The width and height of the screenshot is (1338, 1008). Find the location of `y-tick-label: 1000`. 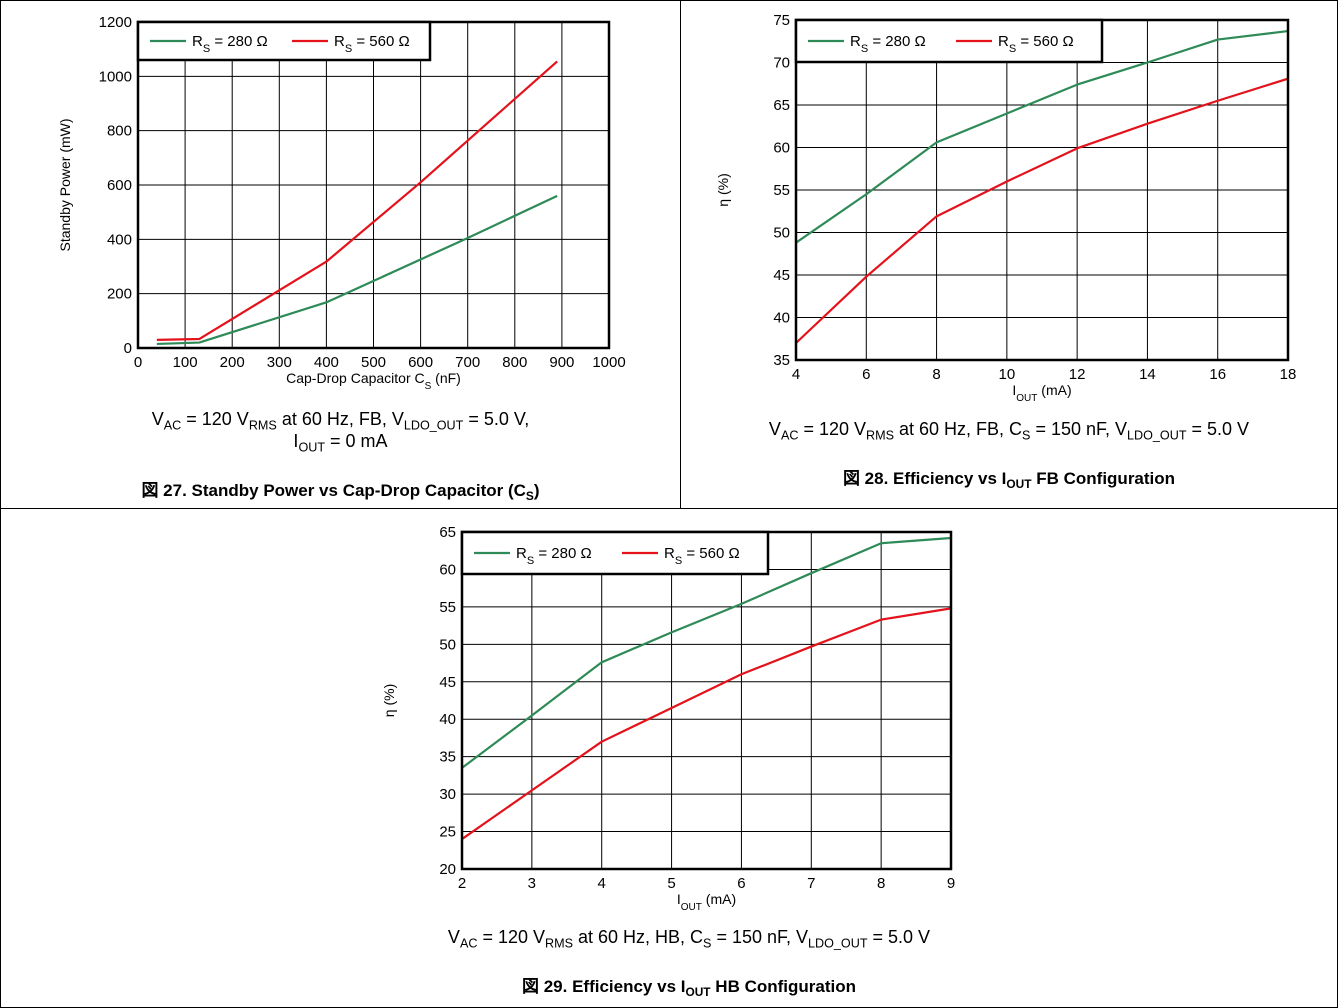

y-tick-label: 1000 is located at coordinates (115, 76).